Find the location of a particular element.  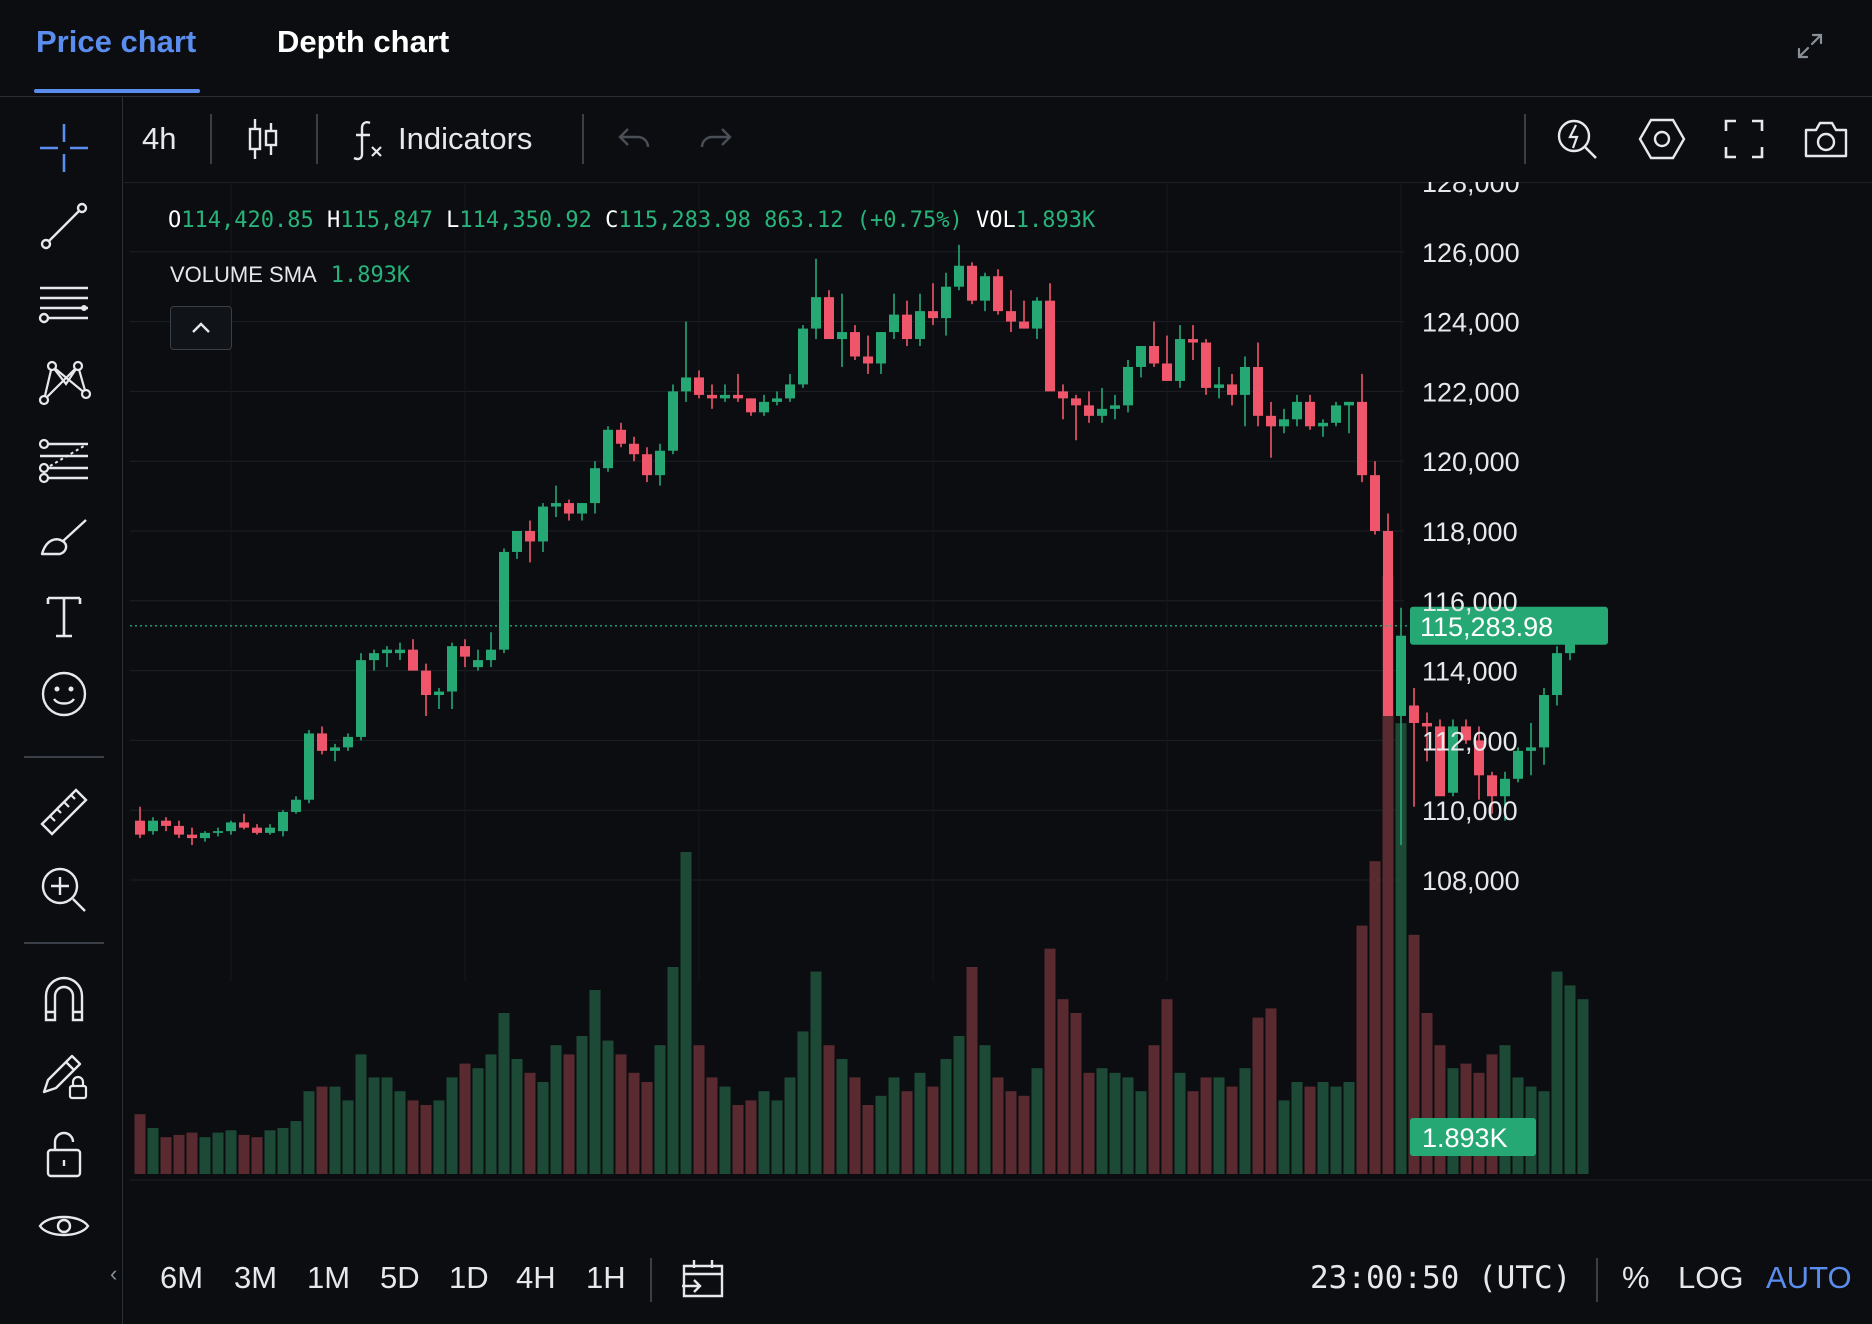

crosshair-tool is located at coordinates (64, 148).